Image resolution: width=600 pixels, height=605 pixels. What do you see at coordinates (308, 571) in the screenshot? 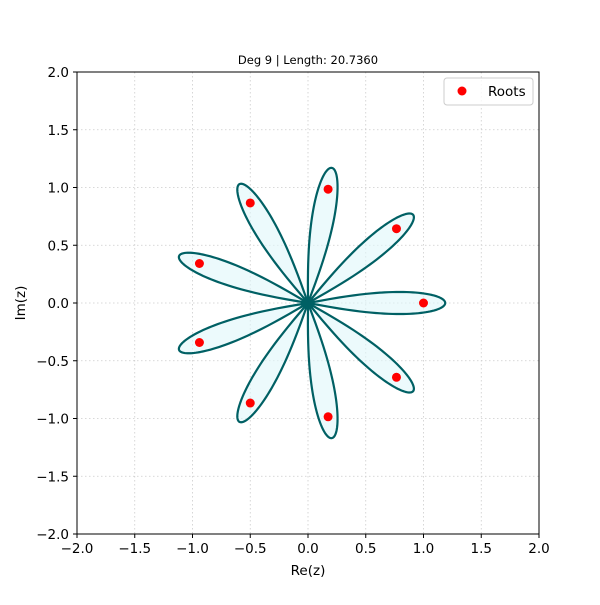
I see `x-axis-label: Re(z)` at bounding box center [308, 571].